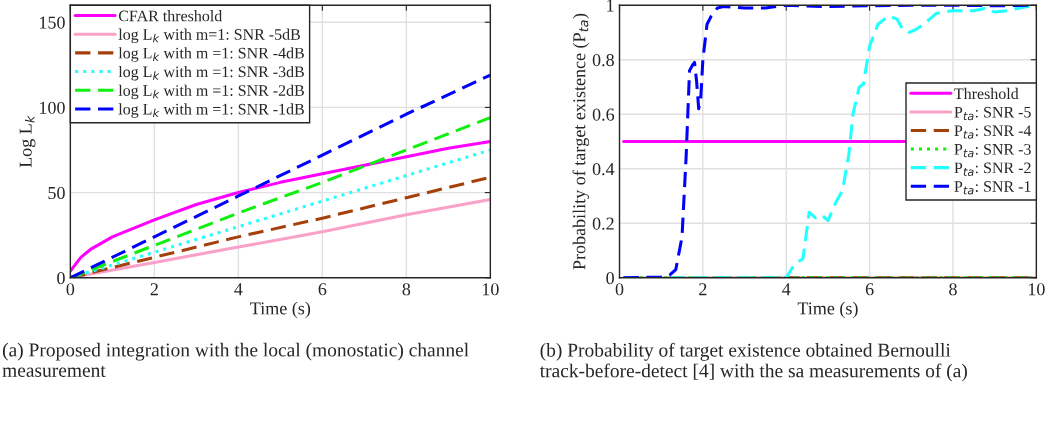  What do you see at coordinates (603, 114) in the screenshot?
I see `y-tick-label: 0.6` at bounding box center [603, 114].